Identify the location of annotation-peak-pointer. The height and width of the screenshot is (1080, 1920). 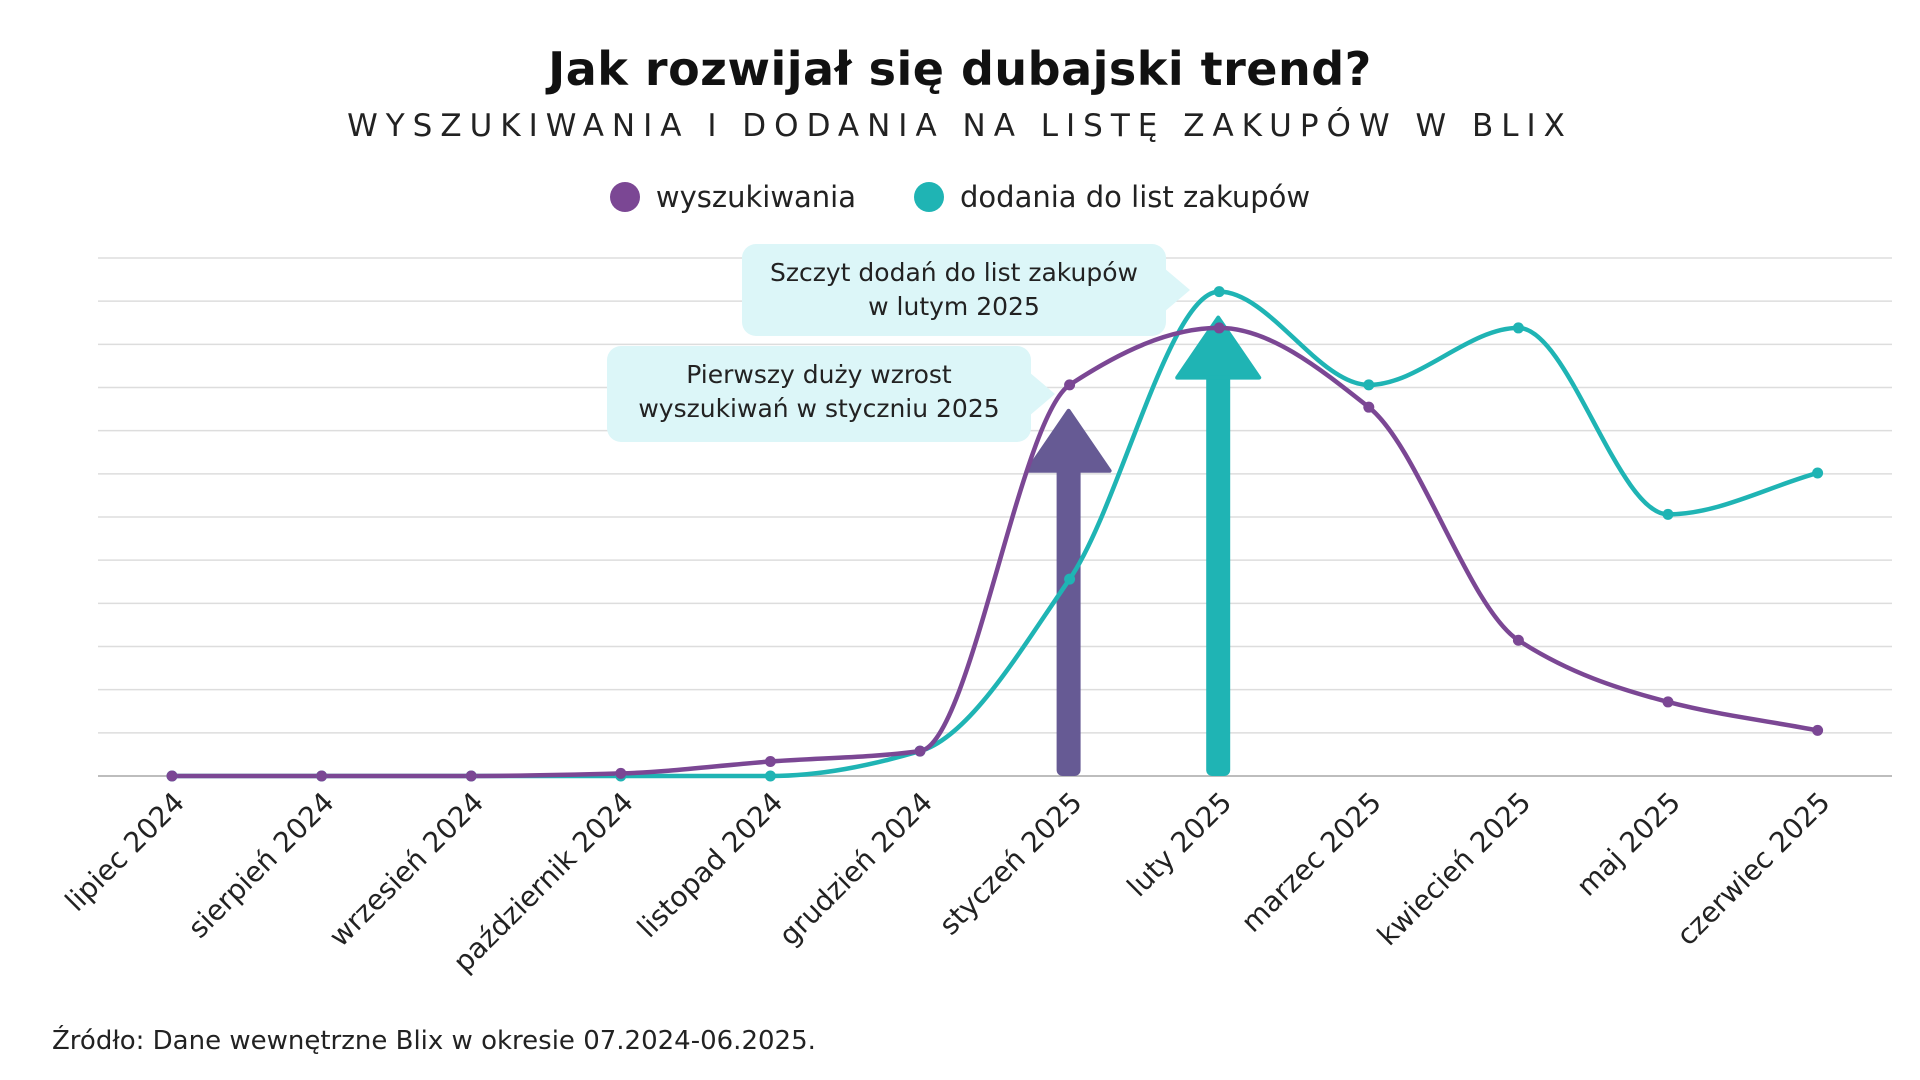
(1177, 290).